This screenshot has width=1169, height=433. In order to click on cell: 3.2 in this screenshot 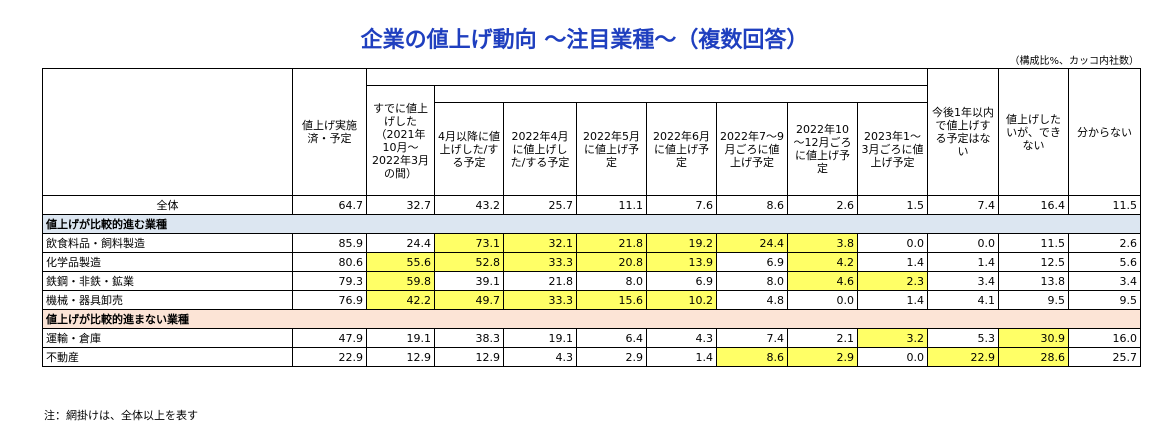, I will do `click(892, 338)`.